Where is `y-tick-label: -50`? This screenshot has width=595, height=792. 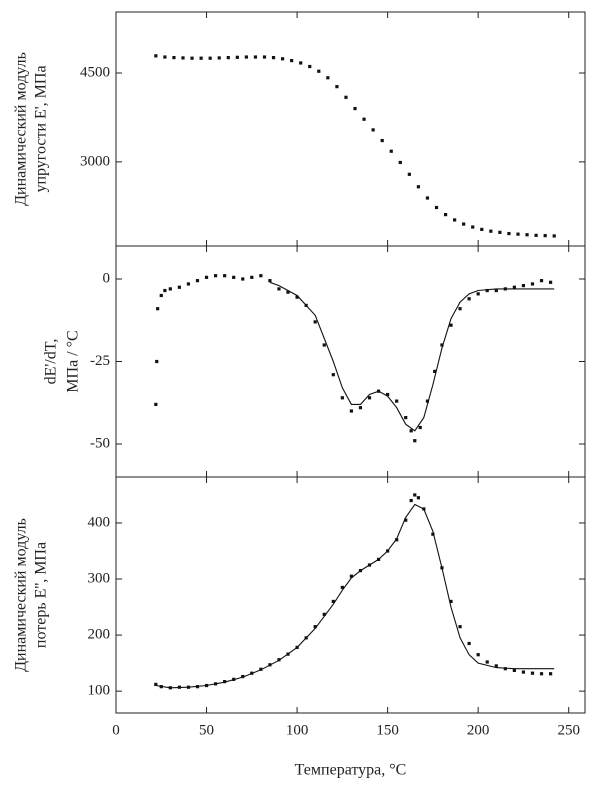 y-tick-label: -50 is located at coordinates (100, 443).